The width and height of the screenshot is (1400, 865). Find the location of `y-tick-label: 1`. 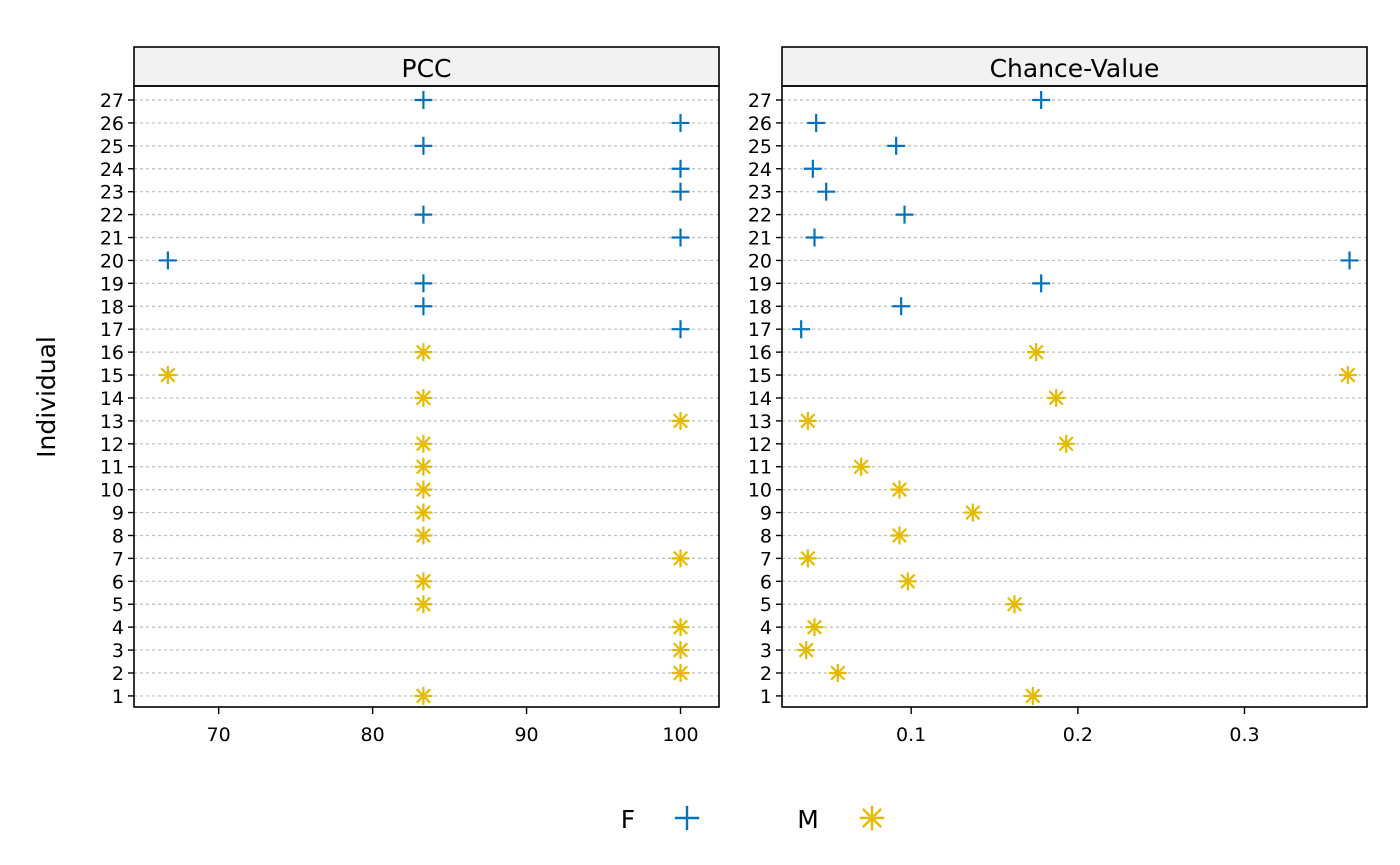

y-tick-label: 1 is located at coordinates (118, 697).